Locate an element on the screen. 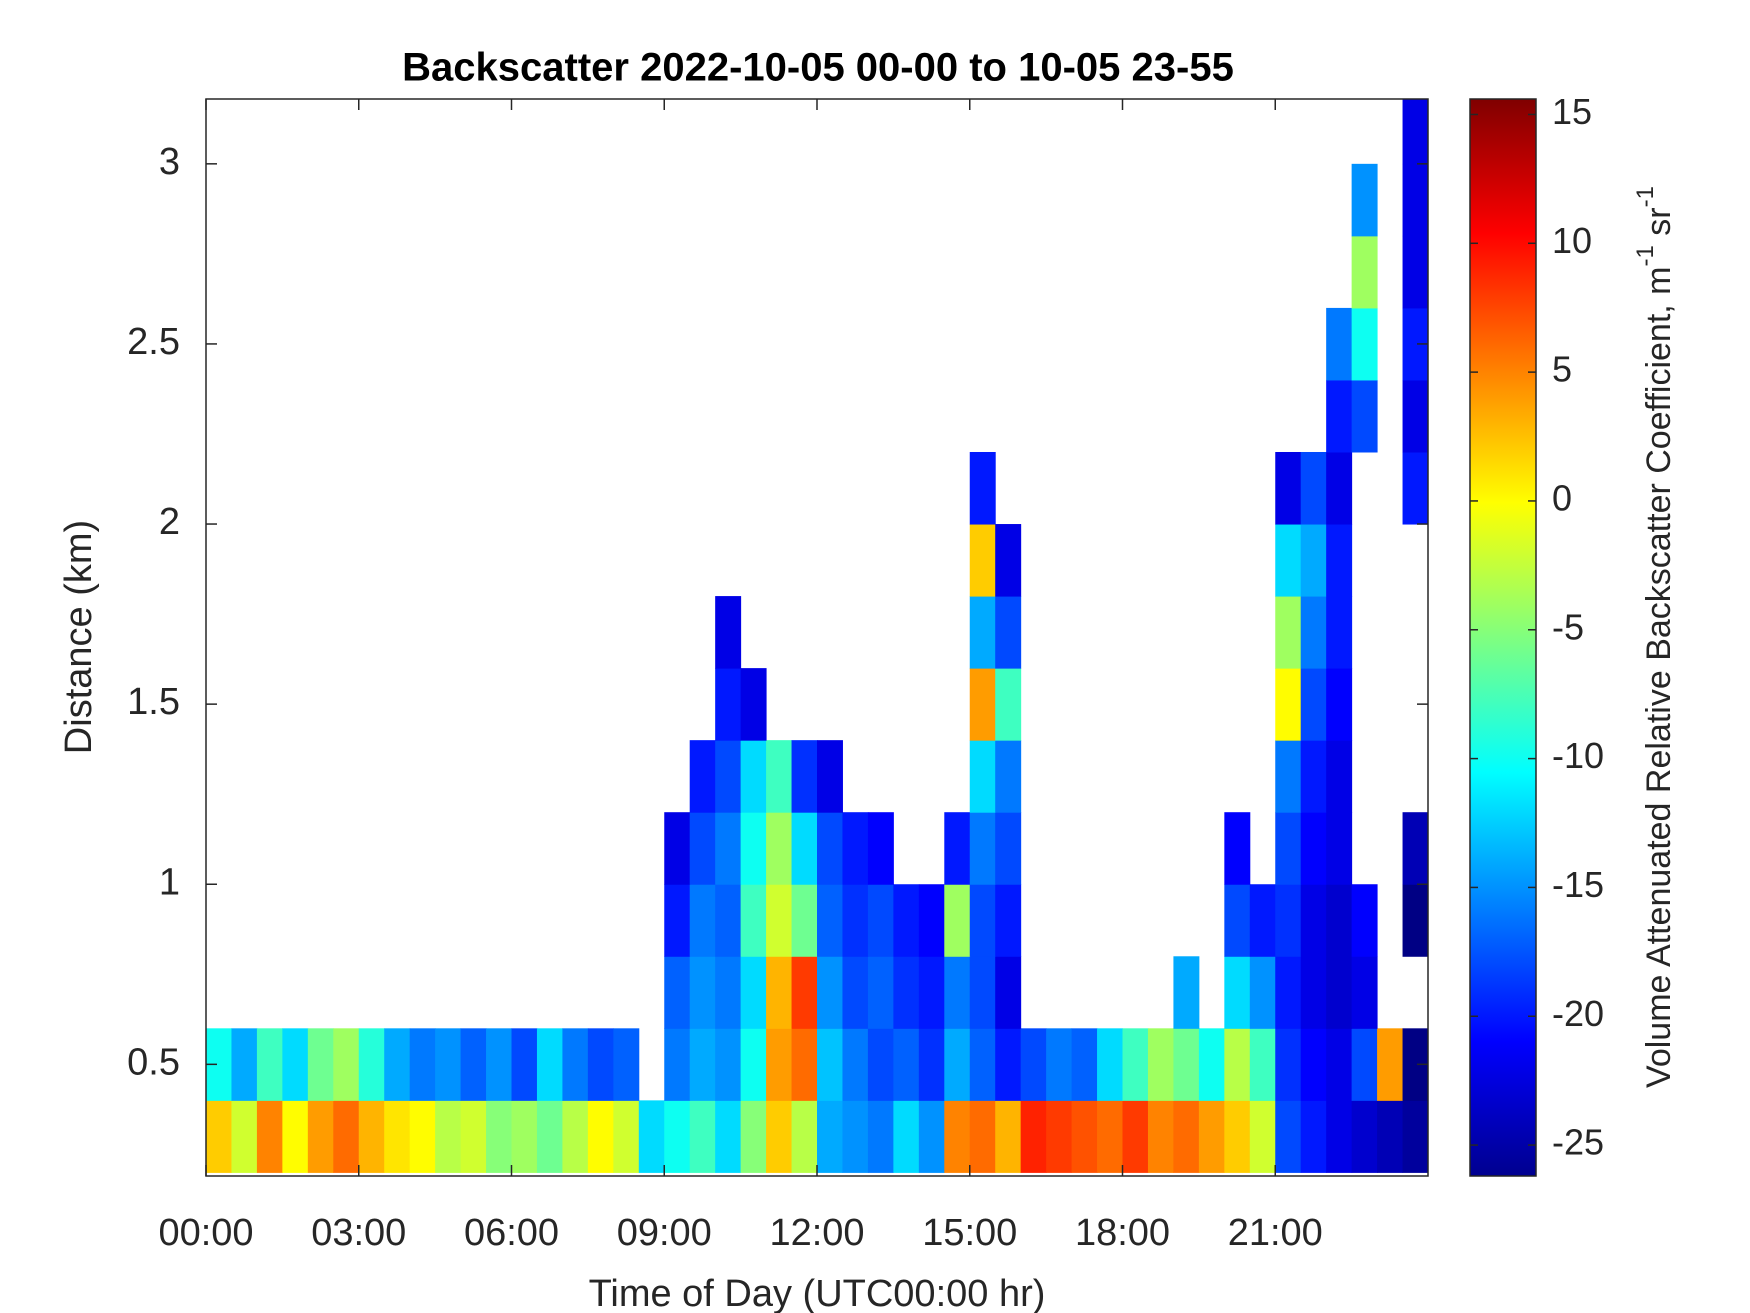 The height and width of the screenshot is (1313, 1750). x-tick-label: 06:00 is located at coordinates (511, 1233).